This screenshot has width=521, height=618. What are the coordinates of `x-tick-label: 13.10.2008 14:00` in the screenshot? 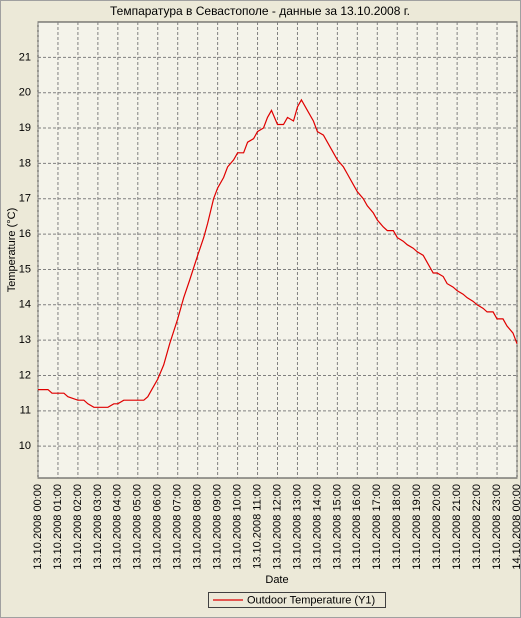 It's located at (317, 527).